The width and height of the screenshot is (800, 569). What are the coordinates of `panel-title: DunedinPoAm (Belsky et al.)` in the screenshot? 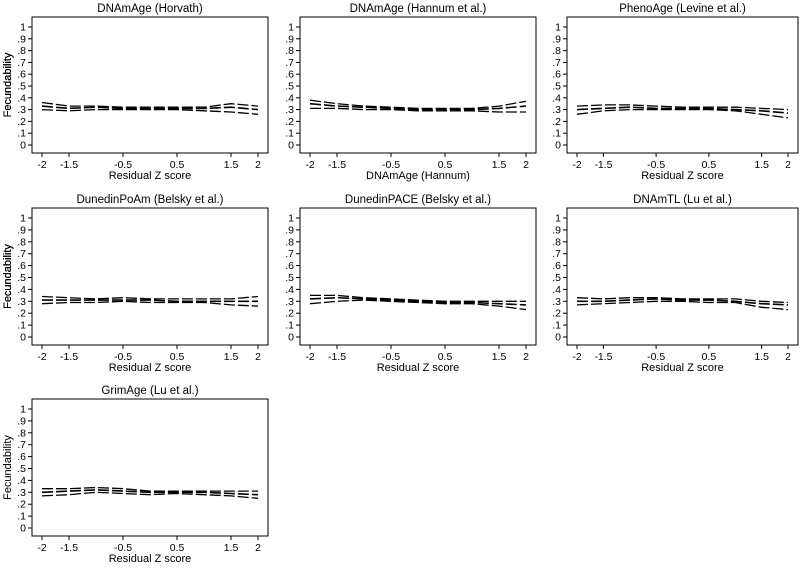 It's located at (149, 200).